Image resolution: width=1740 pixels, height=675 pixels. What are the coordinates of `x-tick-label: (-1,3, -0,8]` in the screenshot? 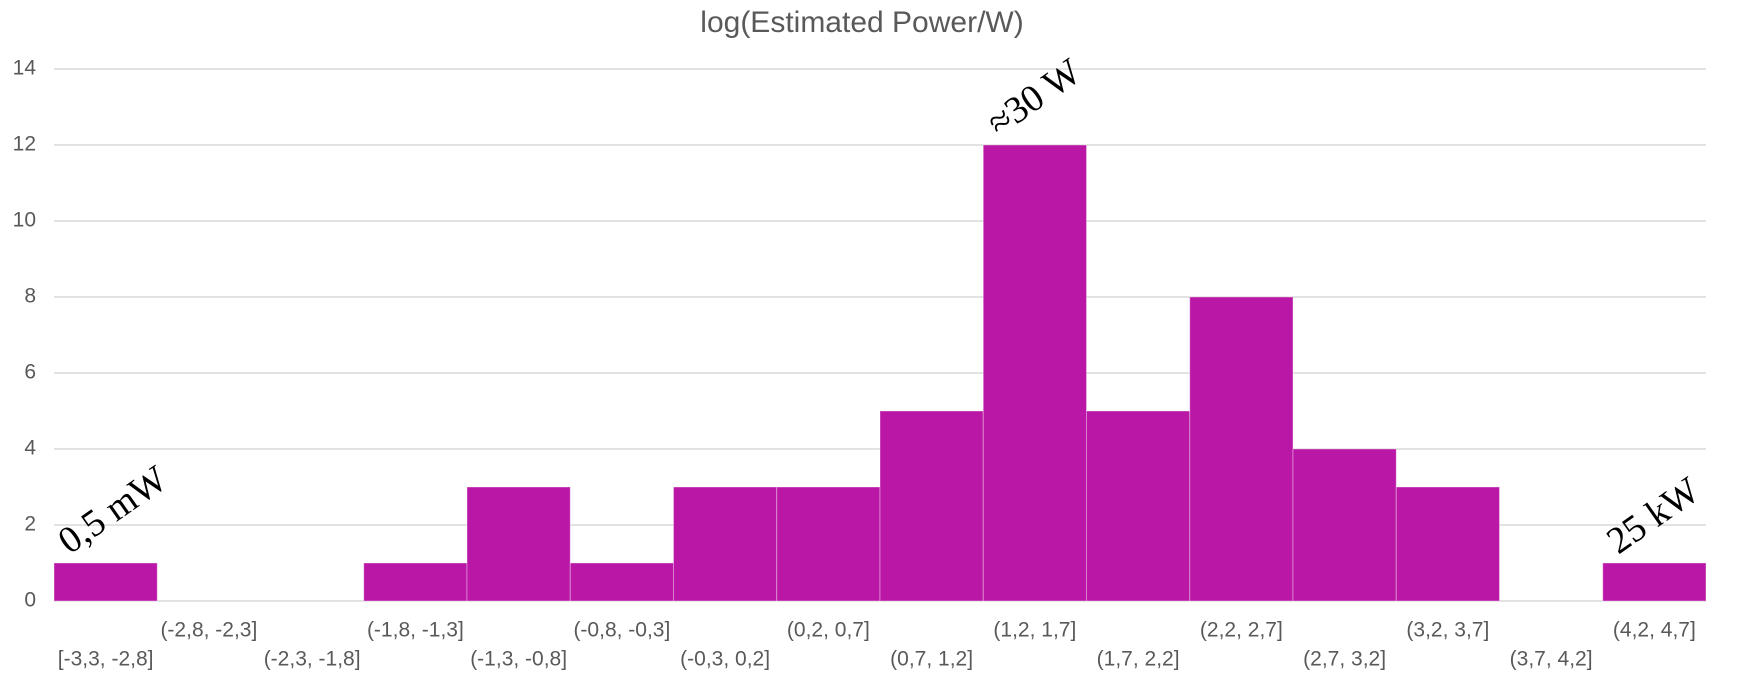 It's located at (518, 659).